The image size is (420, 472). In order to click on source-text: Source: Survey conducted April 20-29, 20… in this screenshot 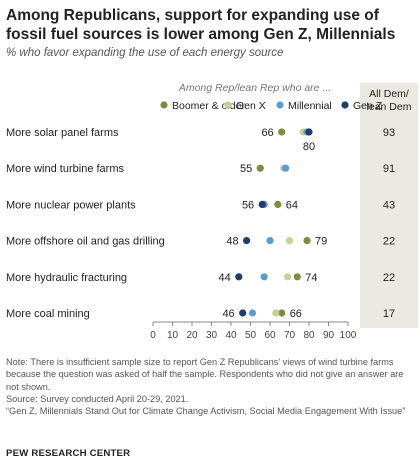, I will do `click(97, 398)`.